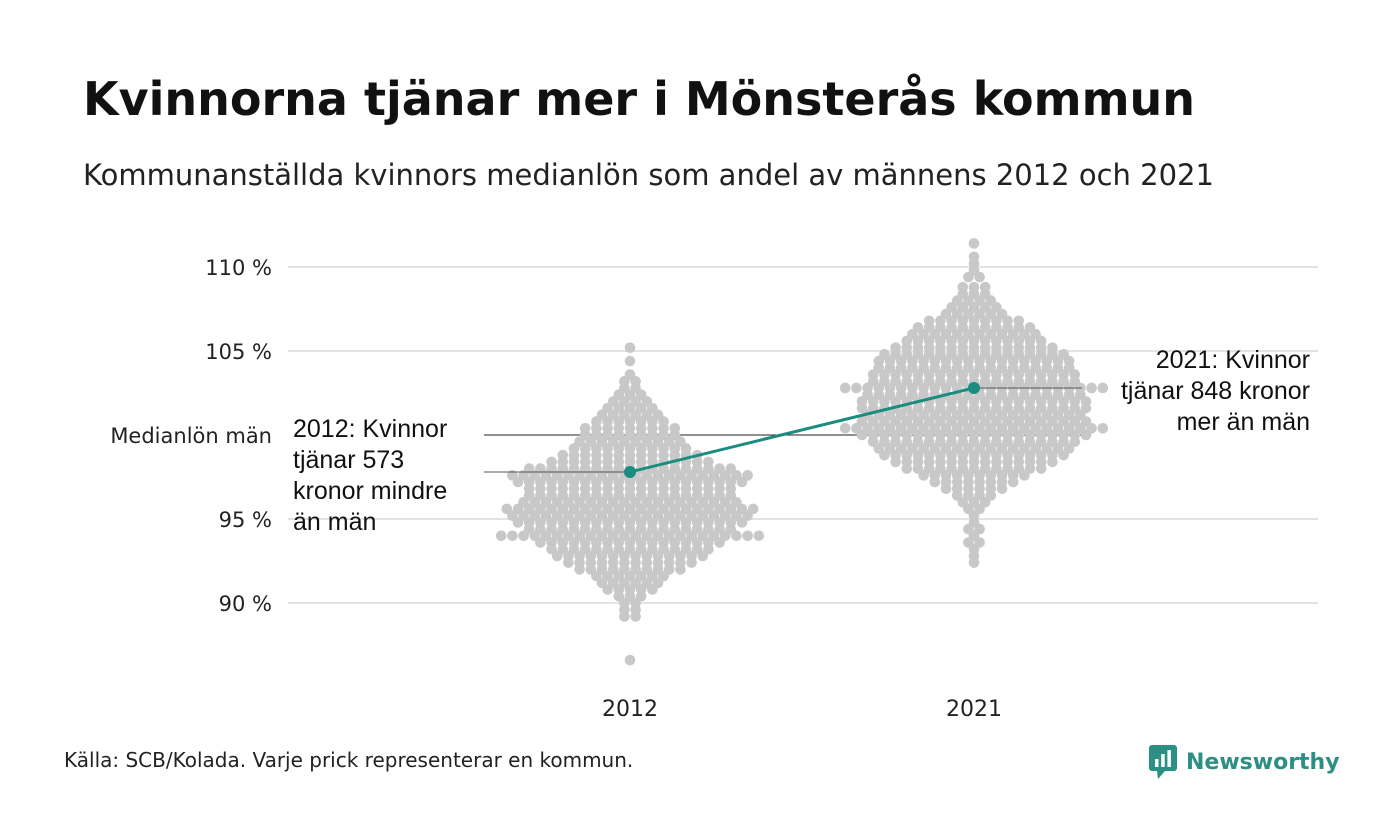  I want to click on annotation-2021: 2021: Kvinnor tjänar 848 kronor mer än män, so click(1215, 391).